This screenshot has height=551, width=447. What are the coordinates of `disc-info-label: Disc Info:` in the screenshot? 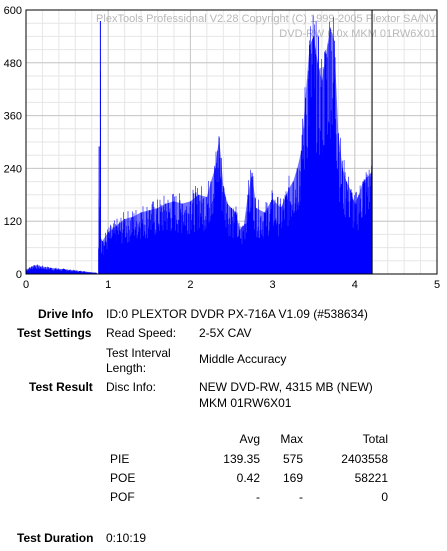 It's located at (131, 387).